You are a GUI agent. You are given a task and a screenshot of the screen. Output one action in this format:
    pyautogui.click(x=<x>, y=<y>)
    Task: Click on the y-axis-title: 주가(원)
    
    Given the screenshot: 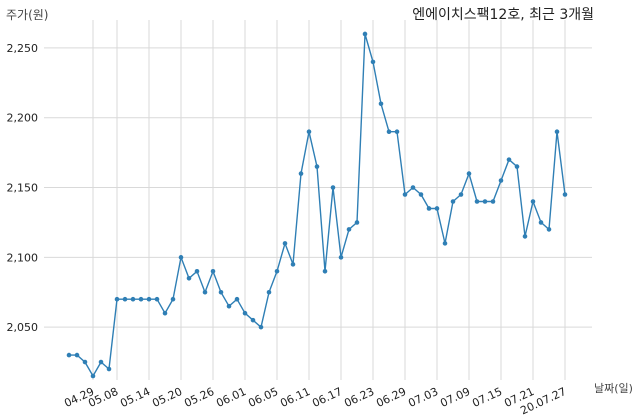 What is the action you would take?
    pyautogui.click(x=27, y=15)
    